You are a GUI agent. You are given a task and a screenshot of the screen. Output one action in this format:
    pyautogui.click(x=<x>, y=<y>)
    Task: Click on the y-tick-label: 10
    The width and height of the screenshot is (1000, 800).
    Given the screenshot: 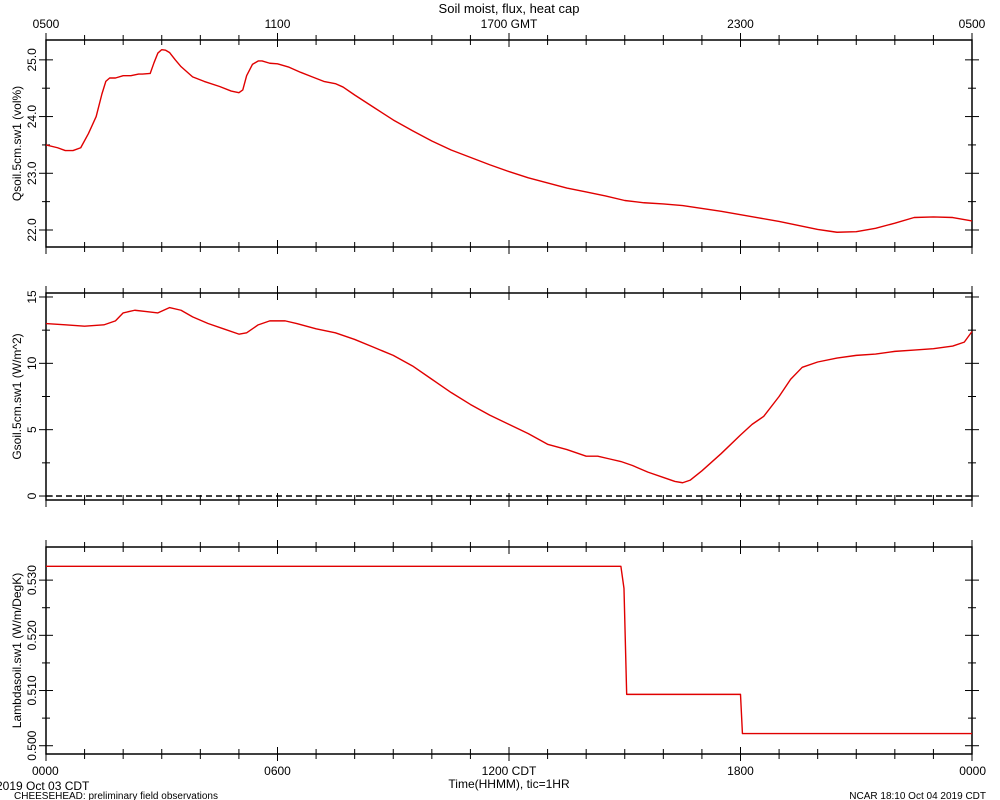 What is the action you would take?
    pyautogui.click(x=32, y=363)
    